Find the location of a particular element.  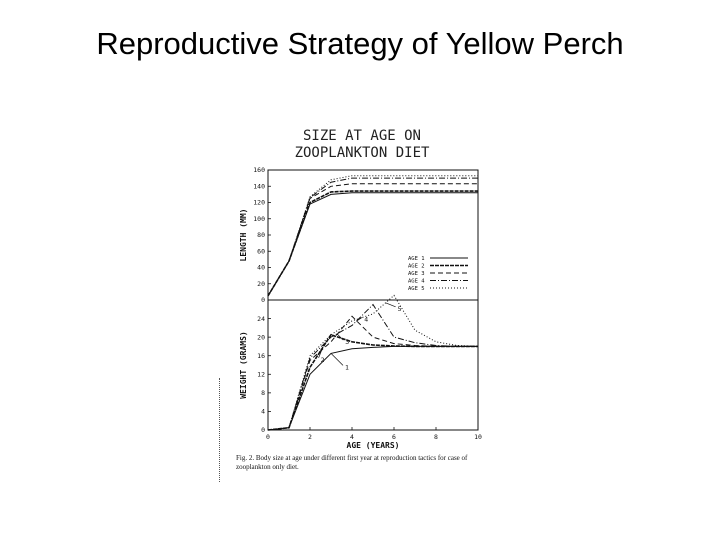

bottom-x-tick-label: 8 is located at coordinates (436, 437).